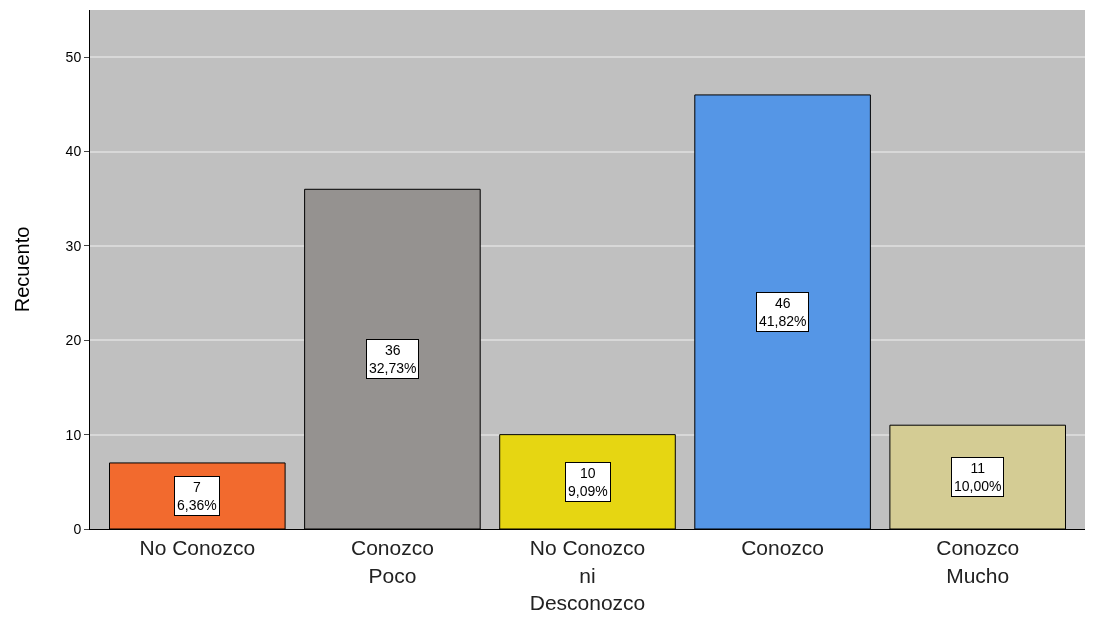  Describe the element at coordinates (587, 575) in the screenshot. I see `x-tick-label: No Conozco ni Desconozco` at that location.